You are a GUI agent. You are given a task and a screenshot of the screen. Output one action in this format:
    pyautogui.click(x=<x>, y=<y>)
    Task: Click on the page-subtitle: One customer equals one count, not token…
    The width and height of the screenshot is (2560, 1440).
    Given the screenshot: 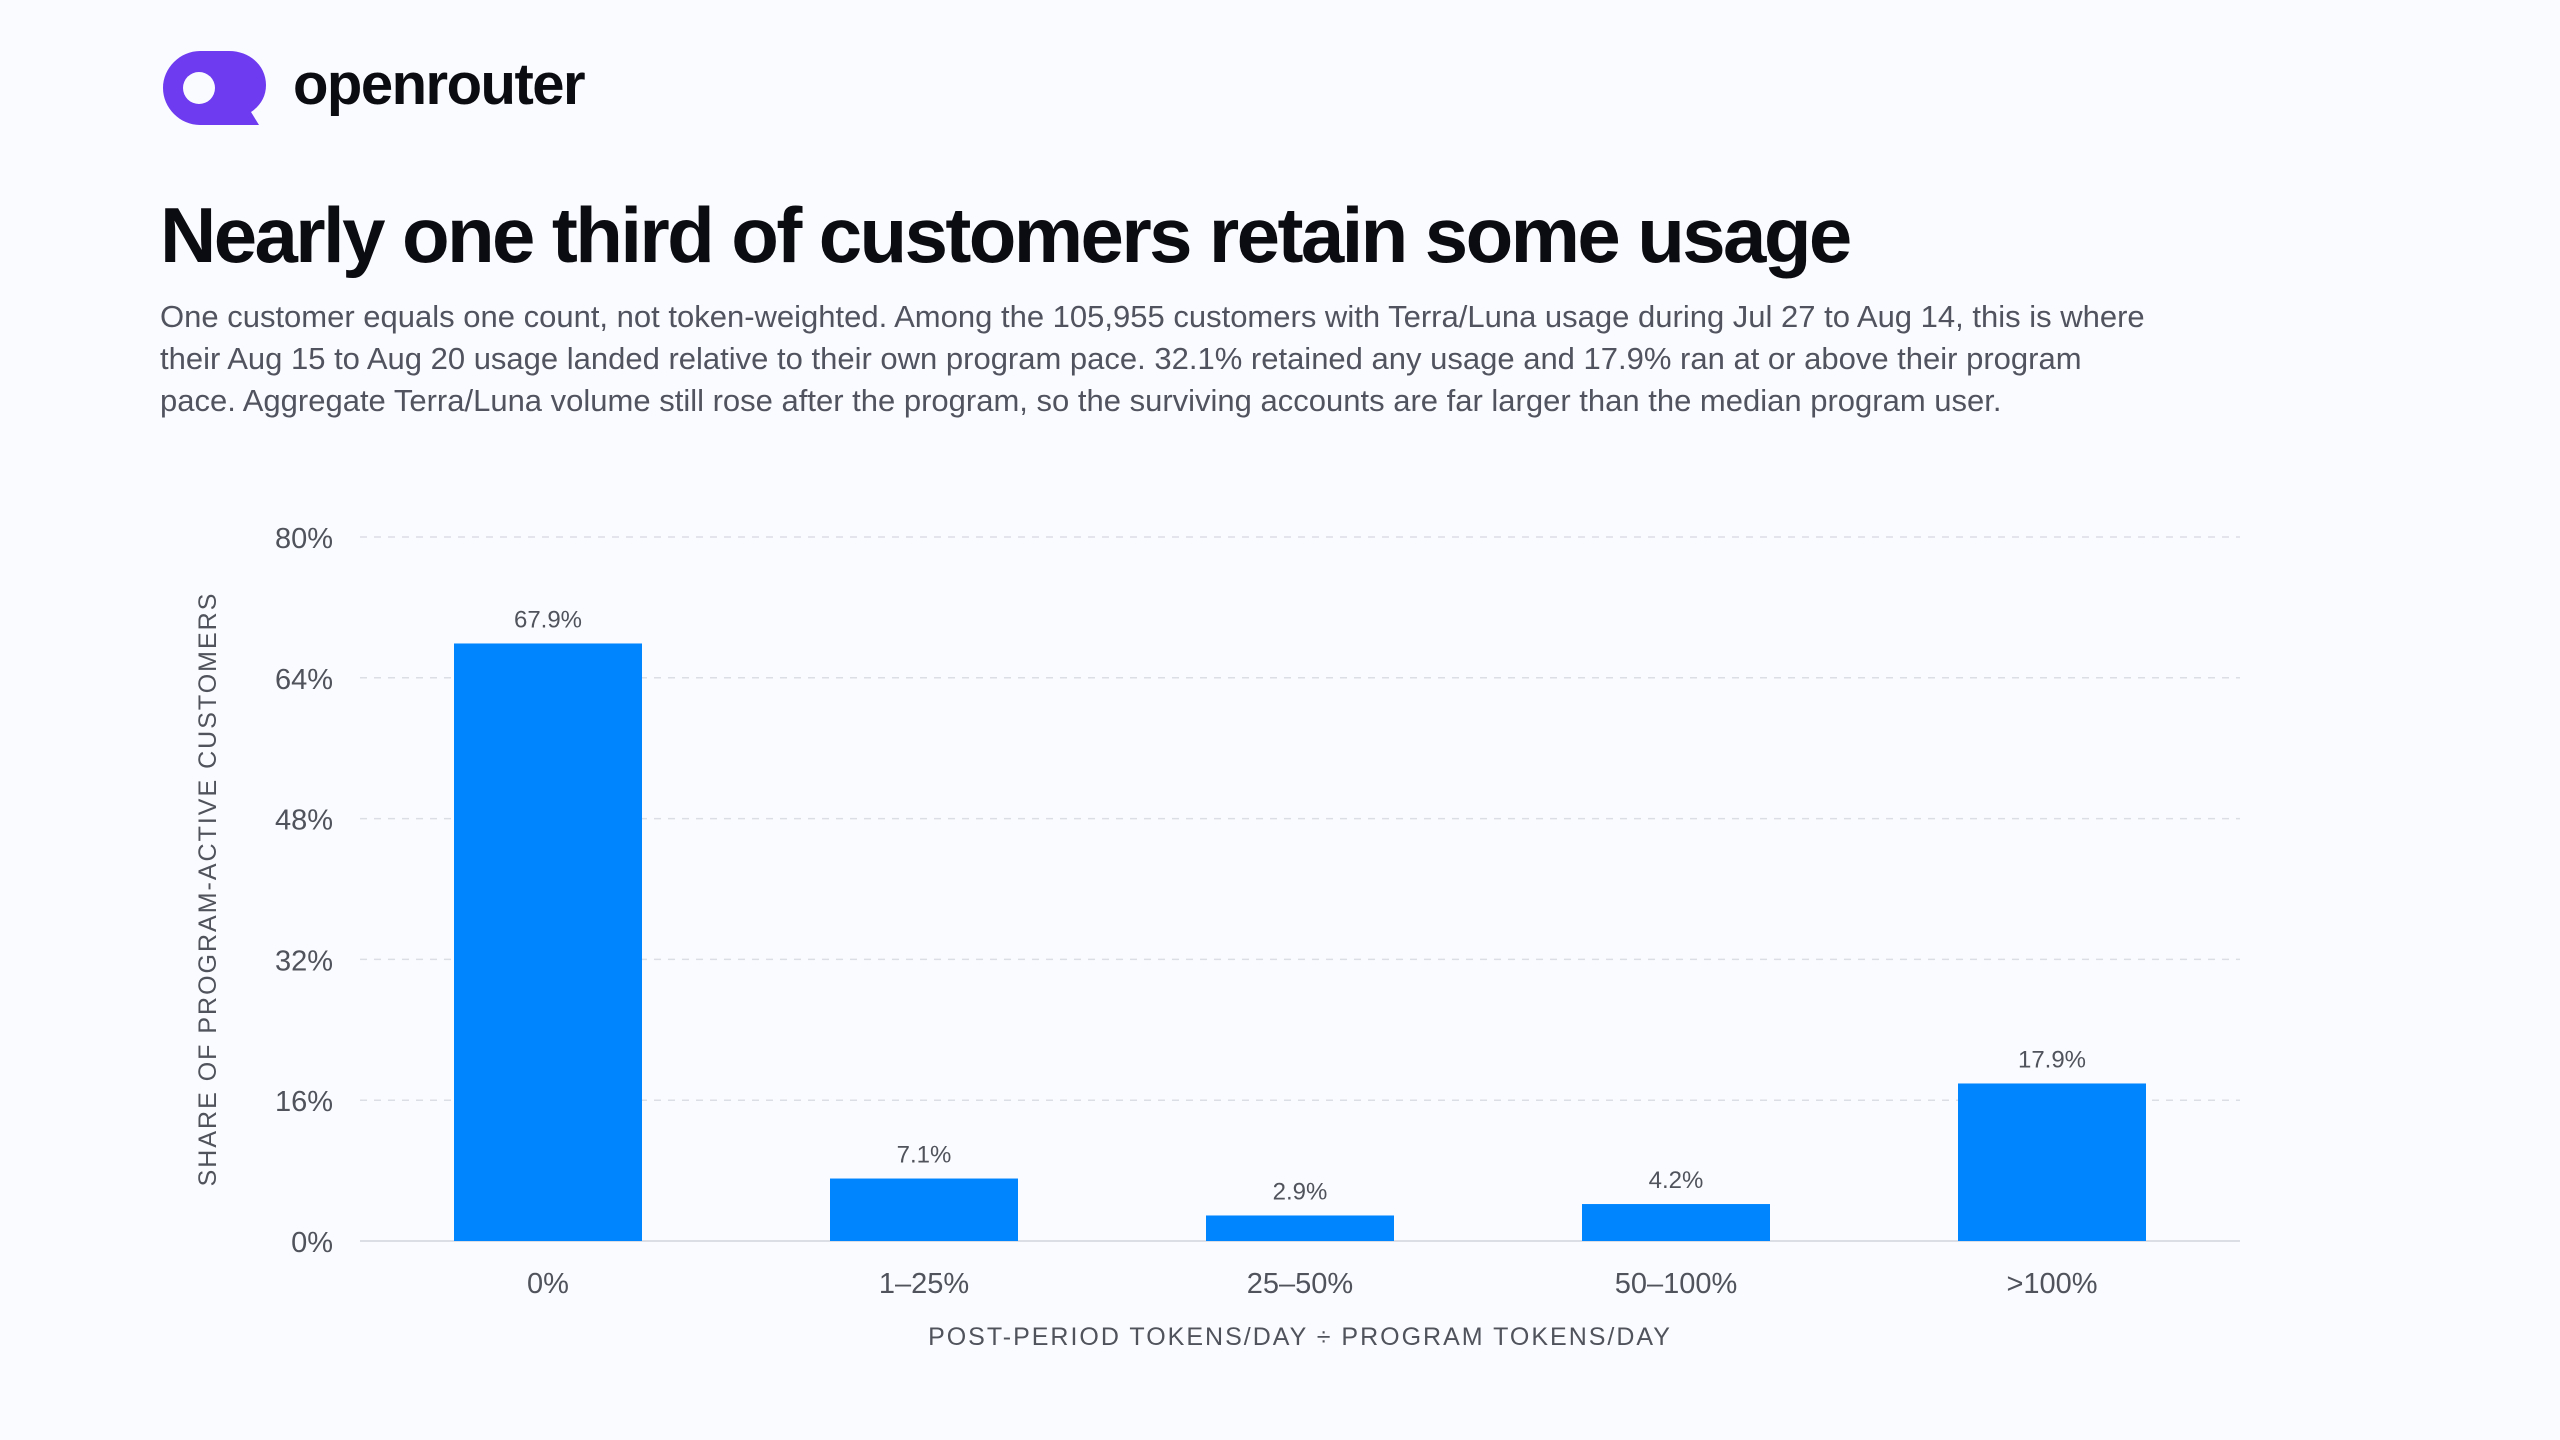 What is the action you would take?
    pyautogui.click(x=1152, y=358)
    